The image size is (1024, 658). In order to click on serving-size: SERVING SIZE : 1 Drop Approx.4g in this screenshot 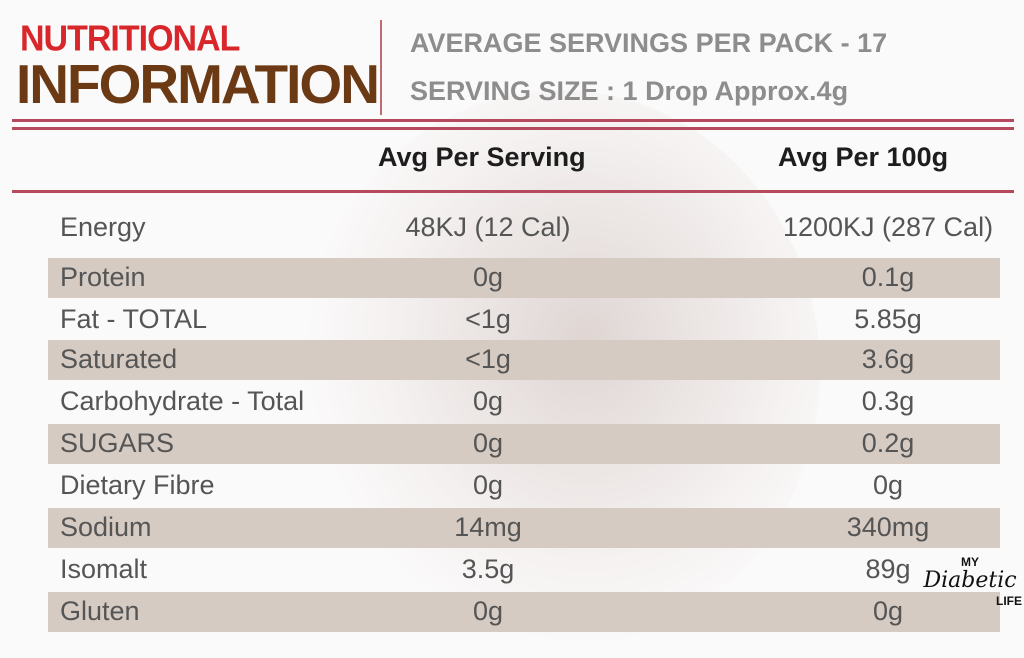, I will do `click(629, 91)`.